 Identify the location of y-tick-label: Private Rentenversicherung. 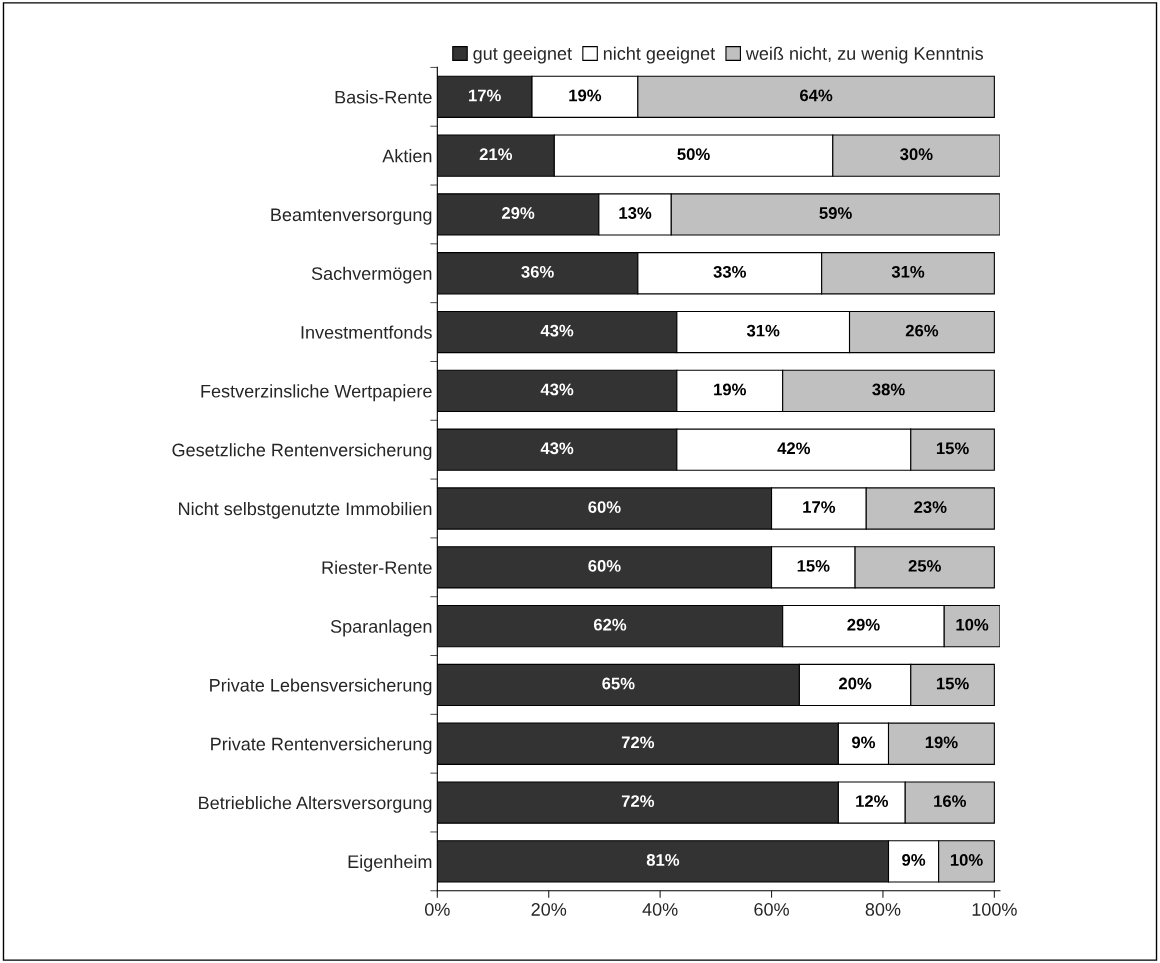
(321, 746).